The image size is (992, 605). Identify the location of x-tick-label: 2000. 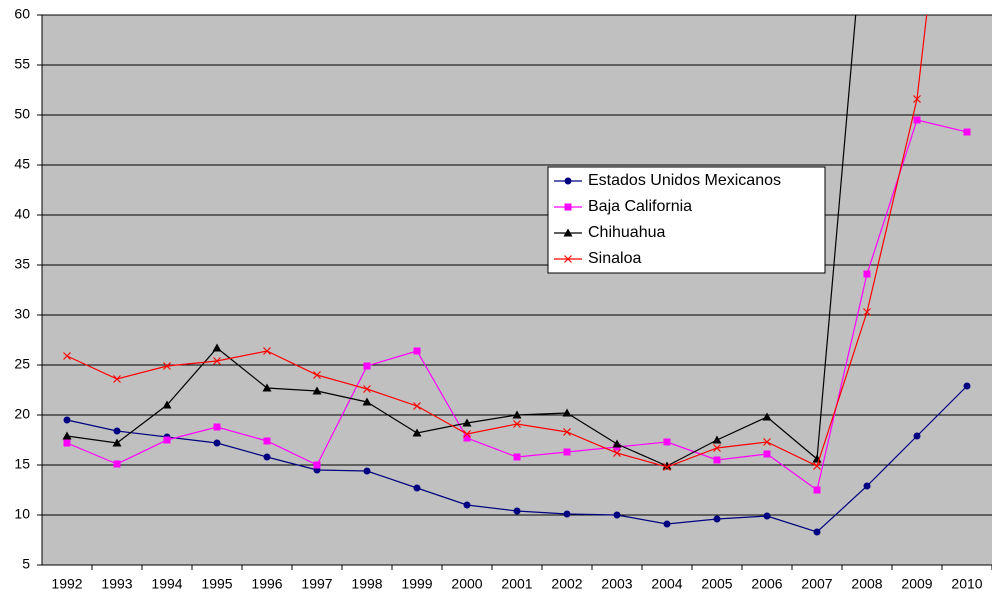
(466, 584).